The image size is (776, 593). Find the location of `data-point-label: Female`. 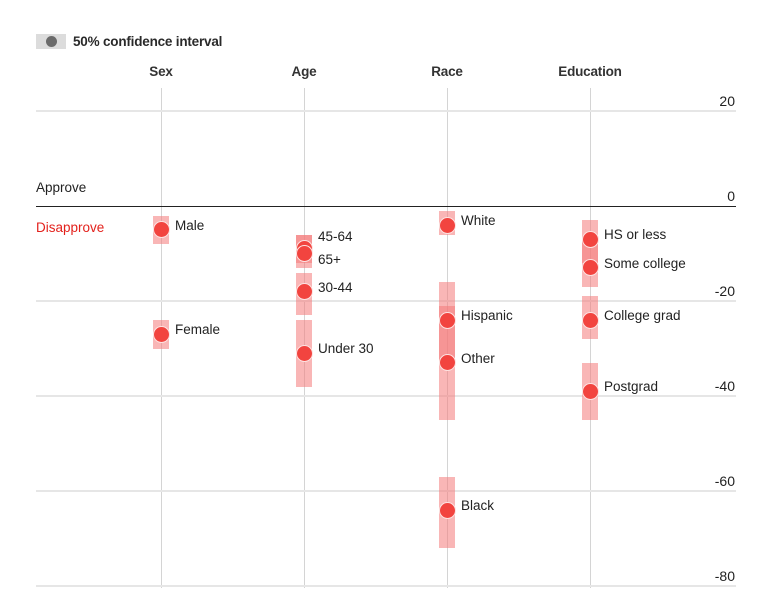

data-point-label: Female is located at coordinates (198, 330).